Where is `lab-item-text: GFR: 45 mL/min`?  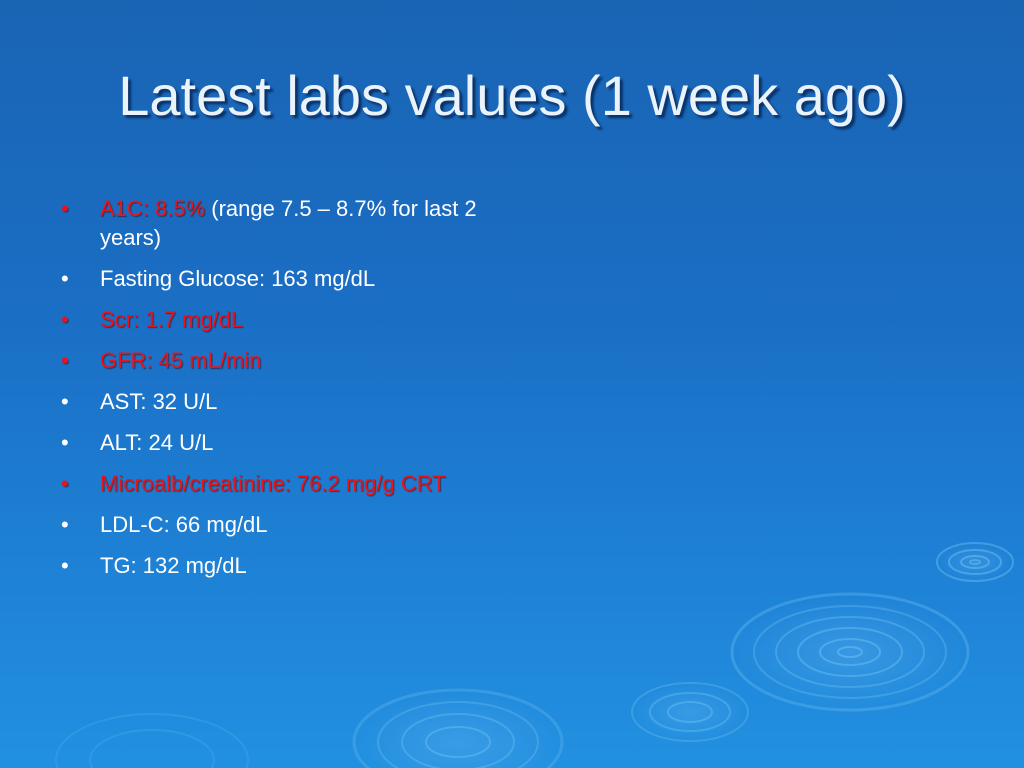
lab-item-text: GFR: 45 mL/min is located at coordinates (181, 360).